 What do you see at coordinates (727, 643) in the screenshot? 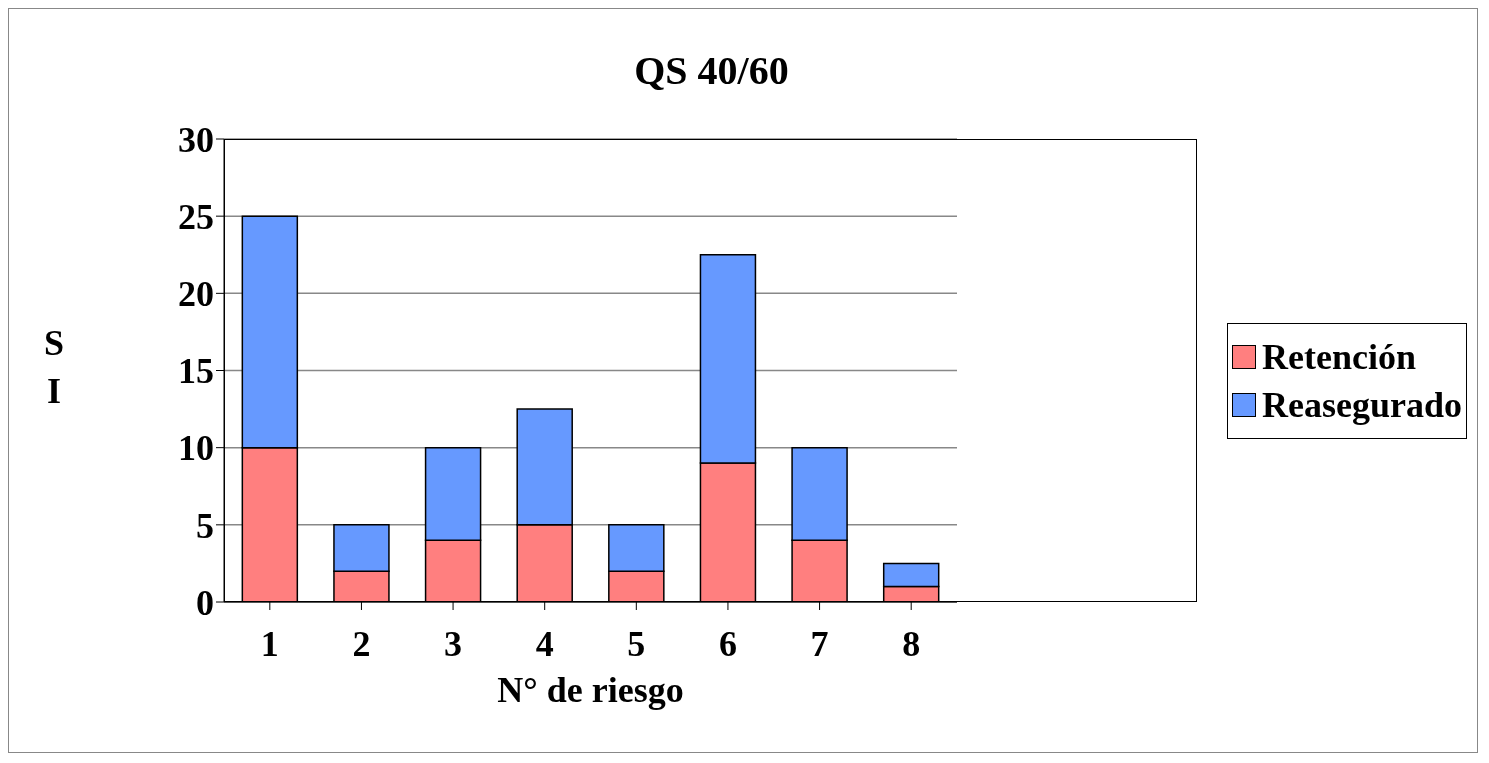
I see `x-tick-label: 6` at bounding box center [727, 643].